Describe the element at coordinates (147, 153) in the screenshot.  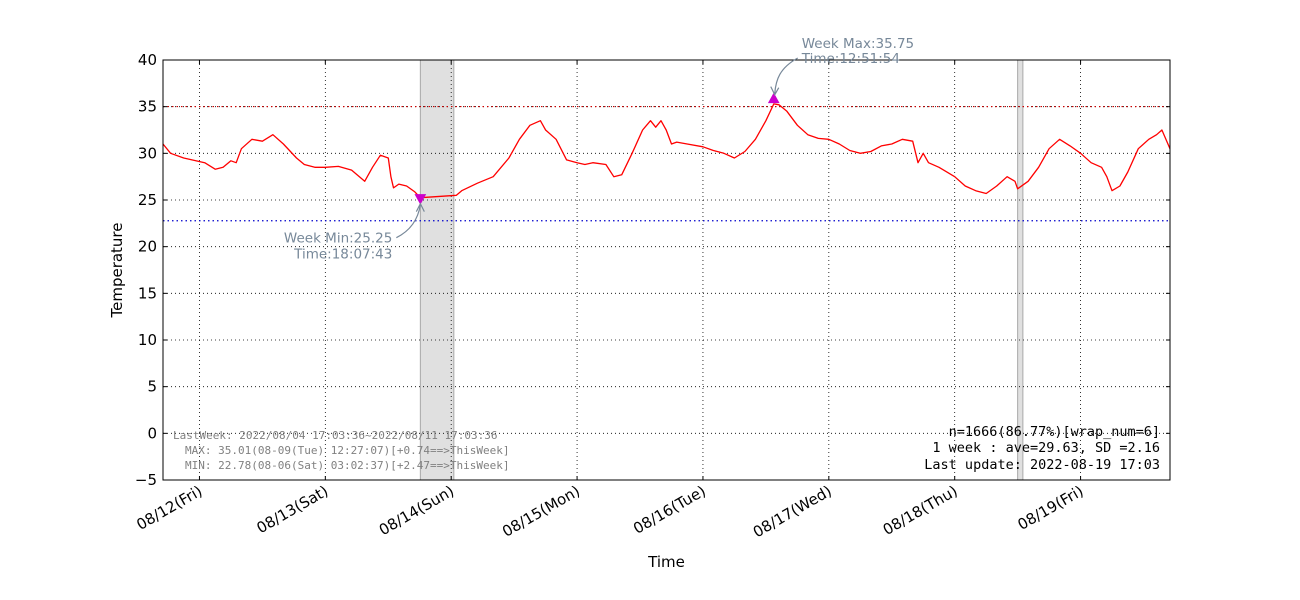
I see `y-tick-label: 30` at that location.